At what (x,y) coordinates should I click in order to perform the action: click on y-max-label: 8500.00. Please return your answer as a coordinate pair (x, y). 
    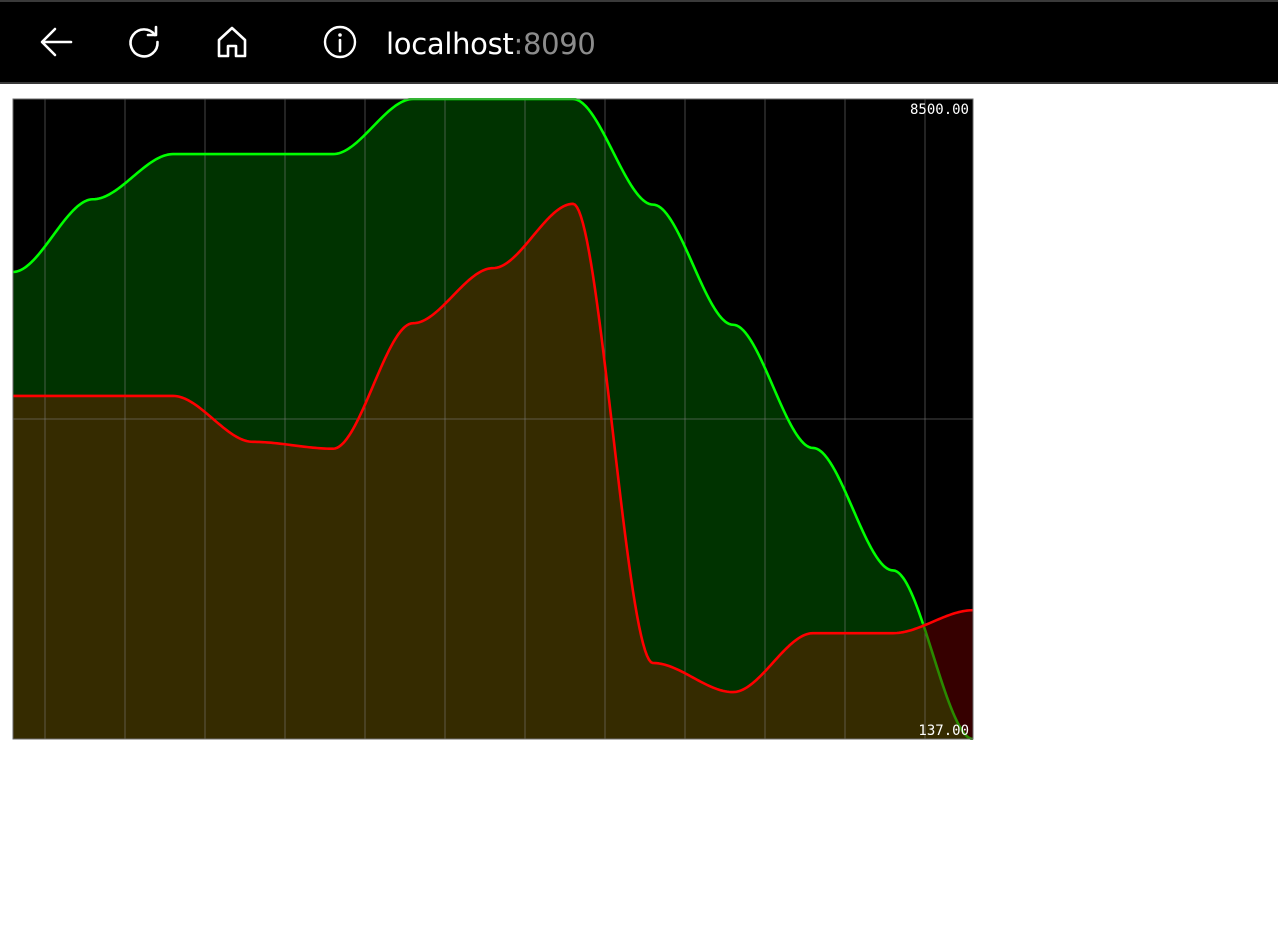
    Looking at the image, I should click on (939, 110).